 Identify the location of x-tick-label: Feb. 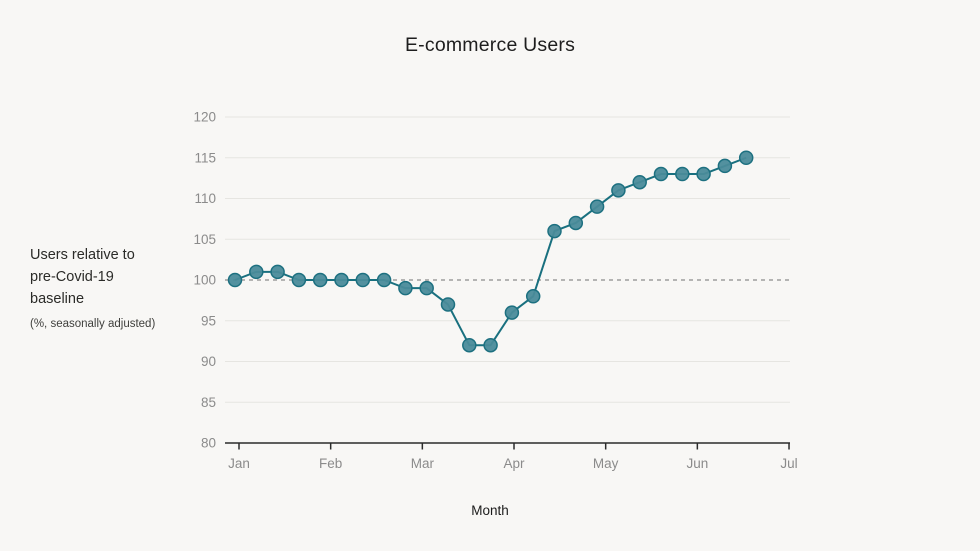
(330, 463).